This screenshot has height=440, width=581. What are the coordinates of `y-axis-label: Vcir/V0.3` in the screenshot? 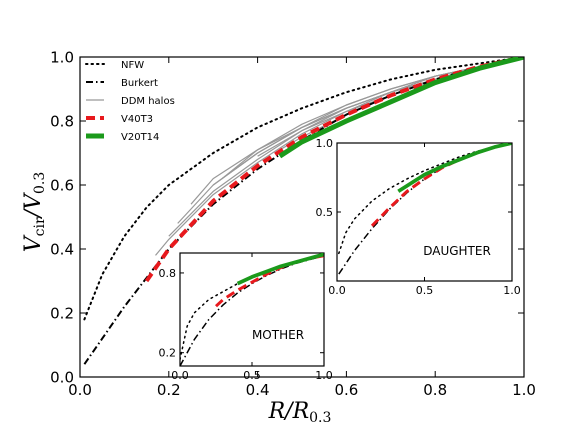 It's located at (34, 212).